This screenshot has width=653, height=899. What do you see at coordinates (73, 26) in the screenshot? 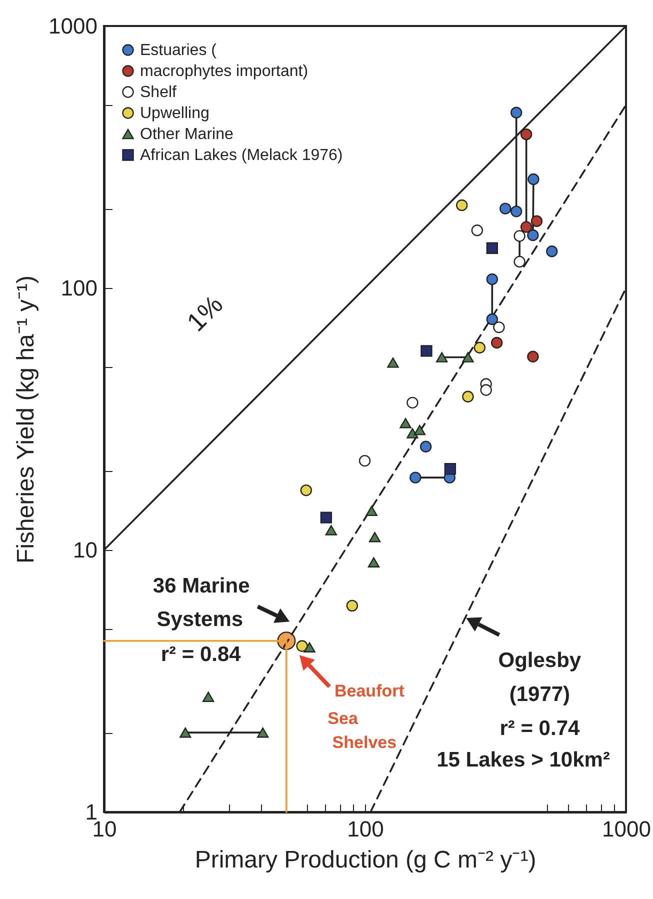
I see `y-tick-label: 1000` at bounding box center [73, 26].